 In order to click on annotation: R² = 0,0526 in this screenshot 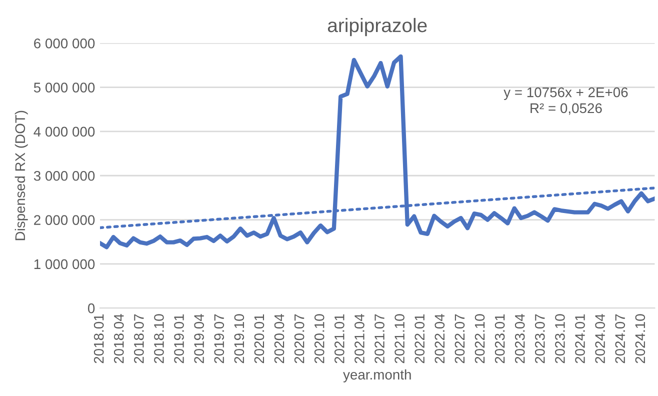, I will do `click(566, 109)`.